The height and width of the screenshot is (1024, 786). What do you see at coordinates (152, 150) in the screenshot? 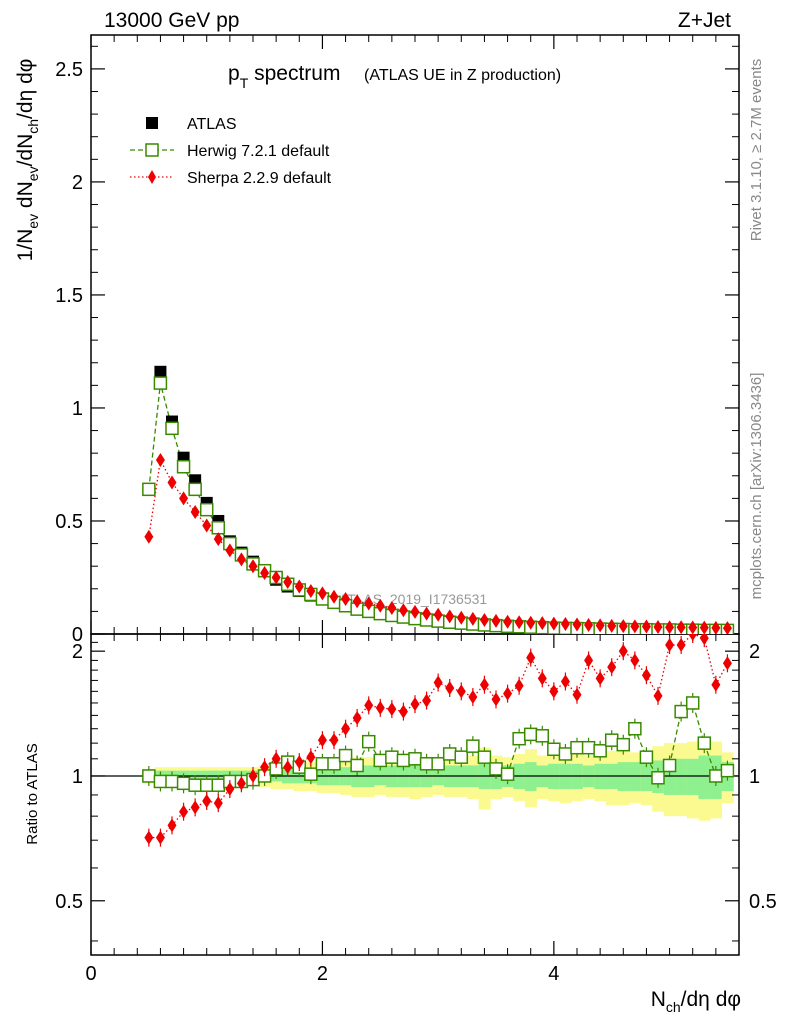
I see `legend-marker-herwig` at bounding box center [152, 150].